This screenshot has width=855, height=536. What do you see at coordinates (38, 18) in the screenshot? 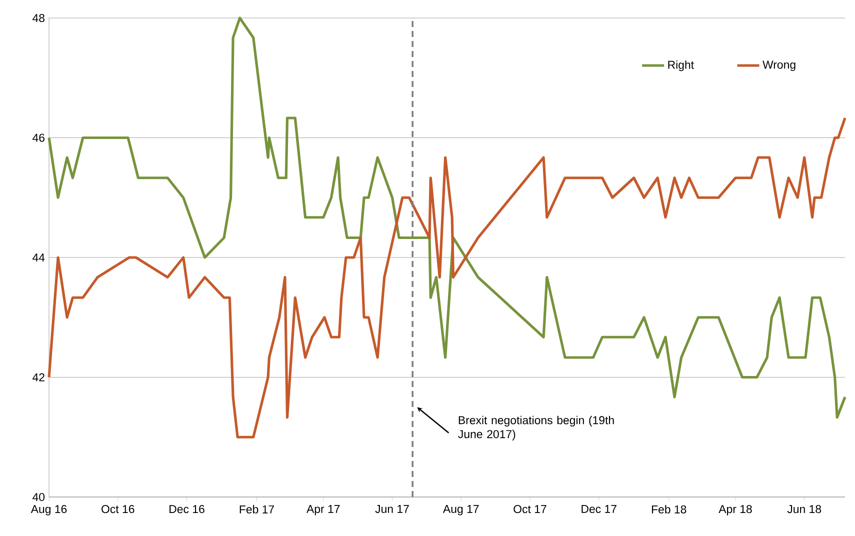
I see `y-tick-label: 48` at bounding box center [38, 18].